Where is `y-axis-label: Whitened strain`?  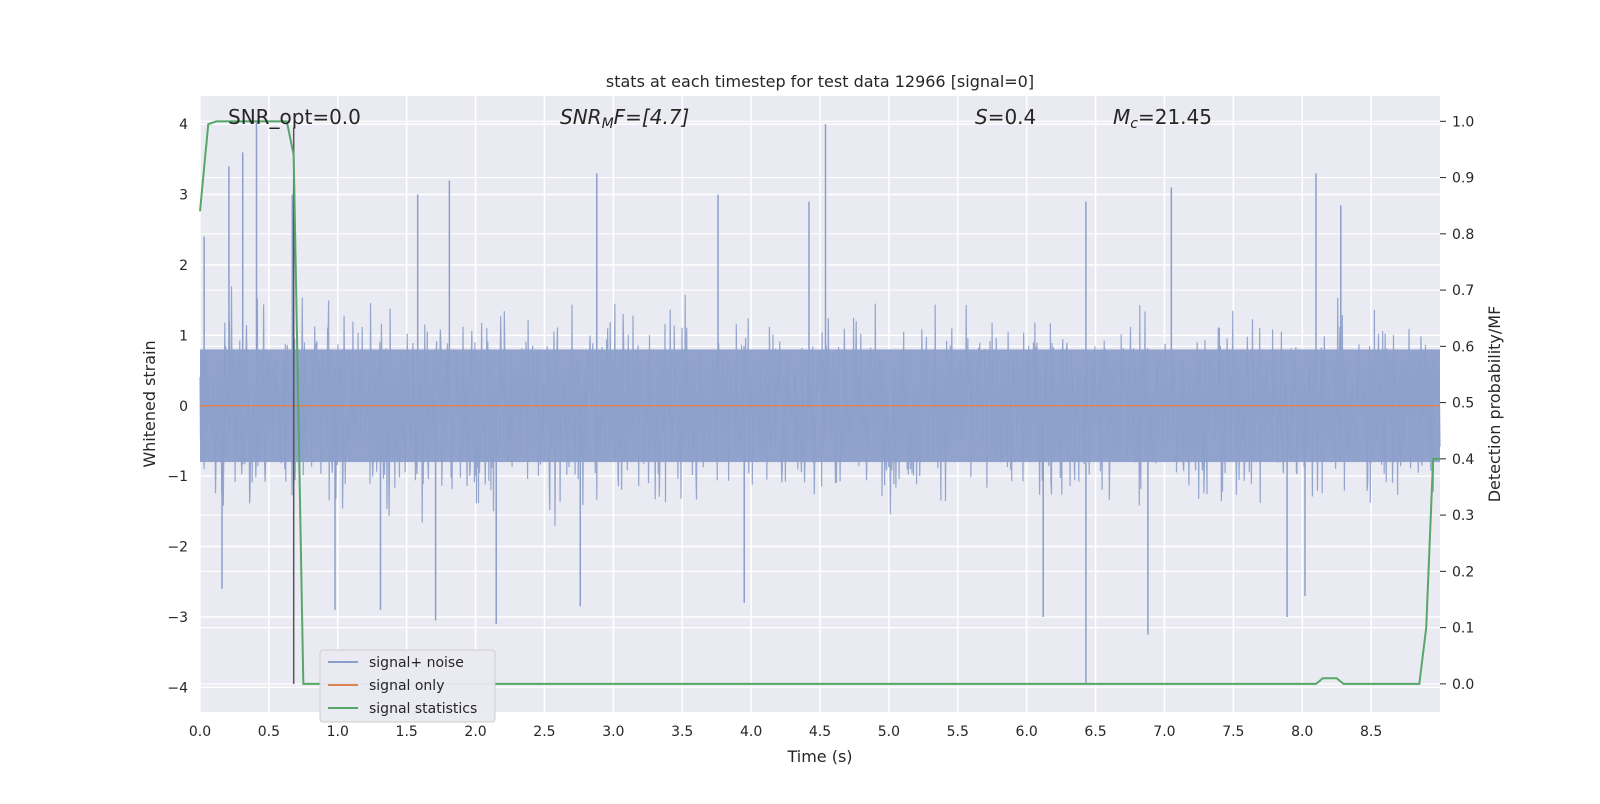 y-axis-label: Whitened strain is located at coordinates (149, 403).